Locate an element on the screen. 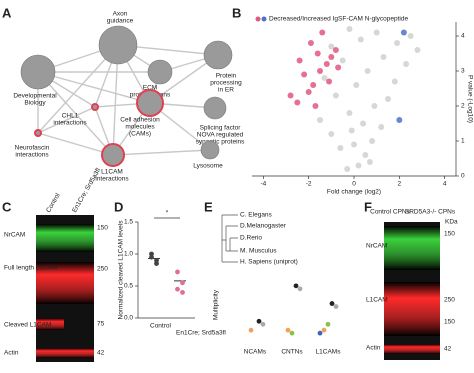 The image size is (474, 373). y-tick-label: 3 is located at coordinates (463, 71).